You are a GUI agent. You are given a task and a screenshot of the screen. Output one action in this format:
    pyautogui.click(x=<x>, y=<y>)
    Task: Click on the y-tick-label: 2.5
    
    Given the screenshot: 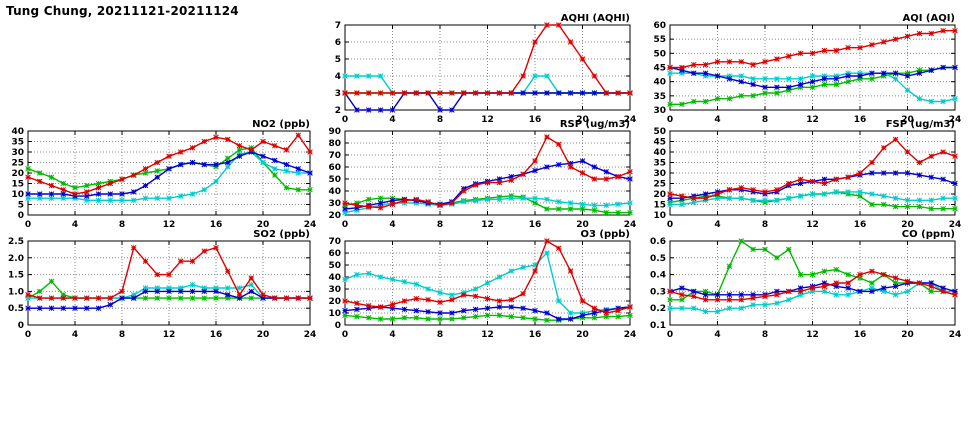 What is the action you would take?
    pyautogui.click(x=16, y=242)
    